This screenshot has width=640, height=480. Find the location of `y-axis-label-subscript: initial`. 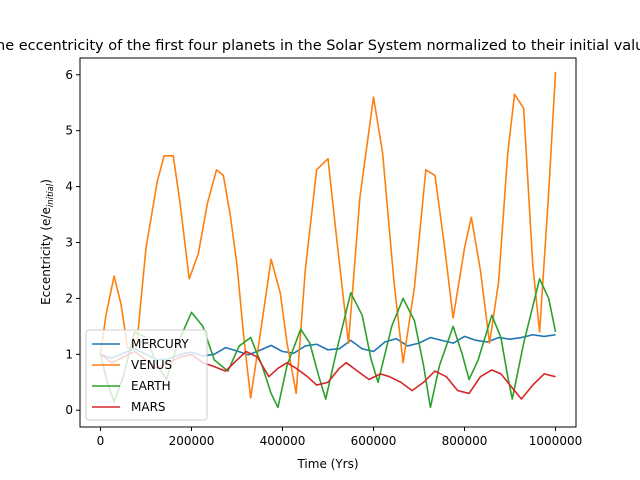

y-axis-label-subscript: initial is located at coordinates (51, 195).